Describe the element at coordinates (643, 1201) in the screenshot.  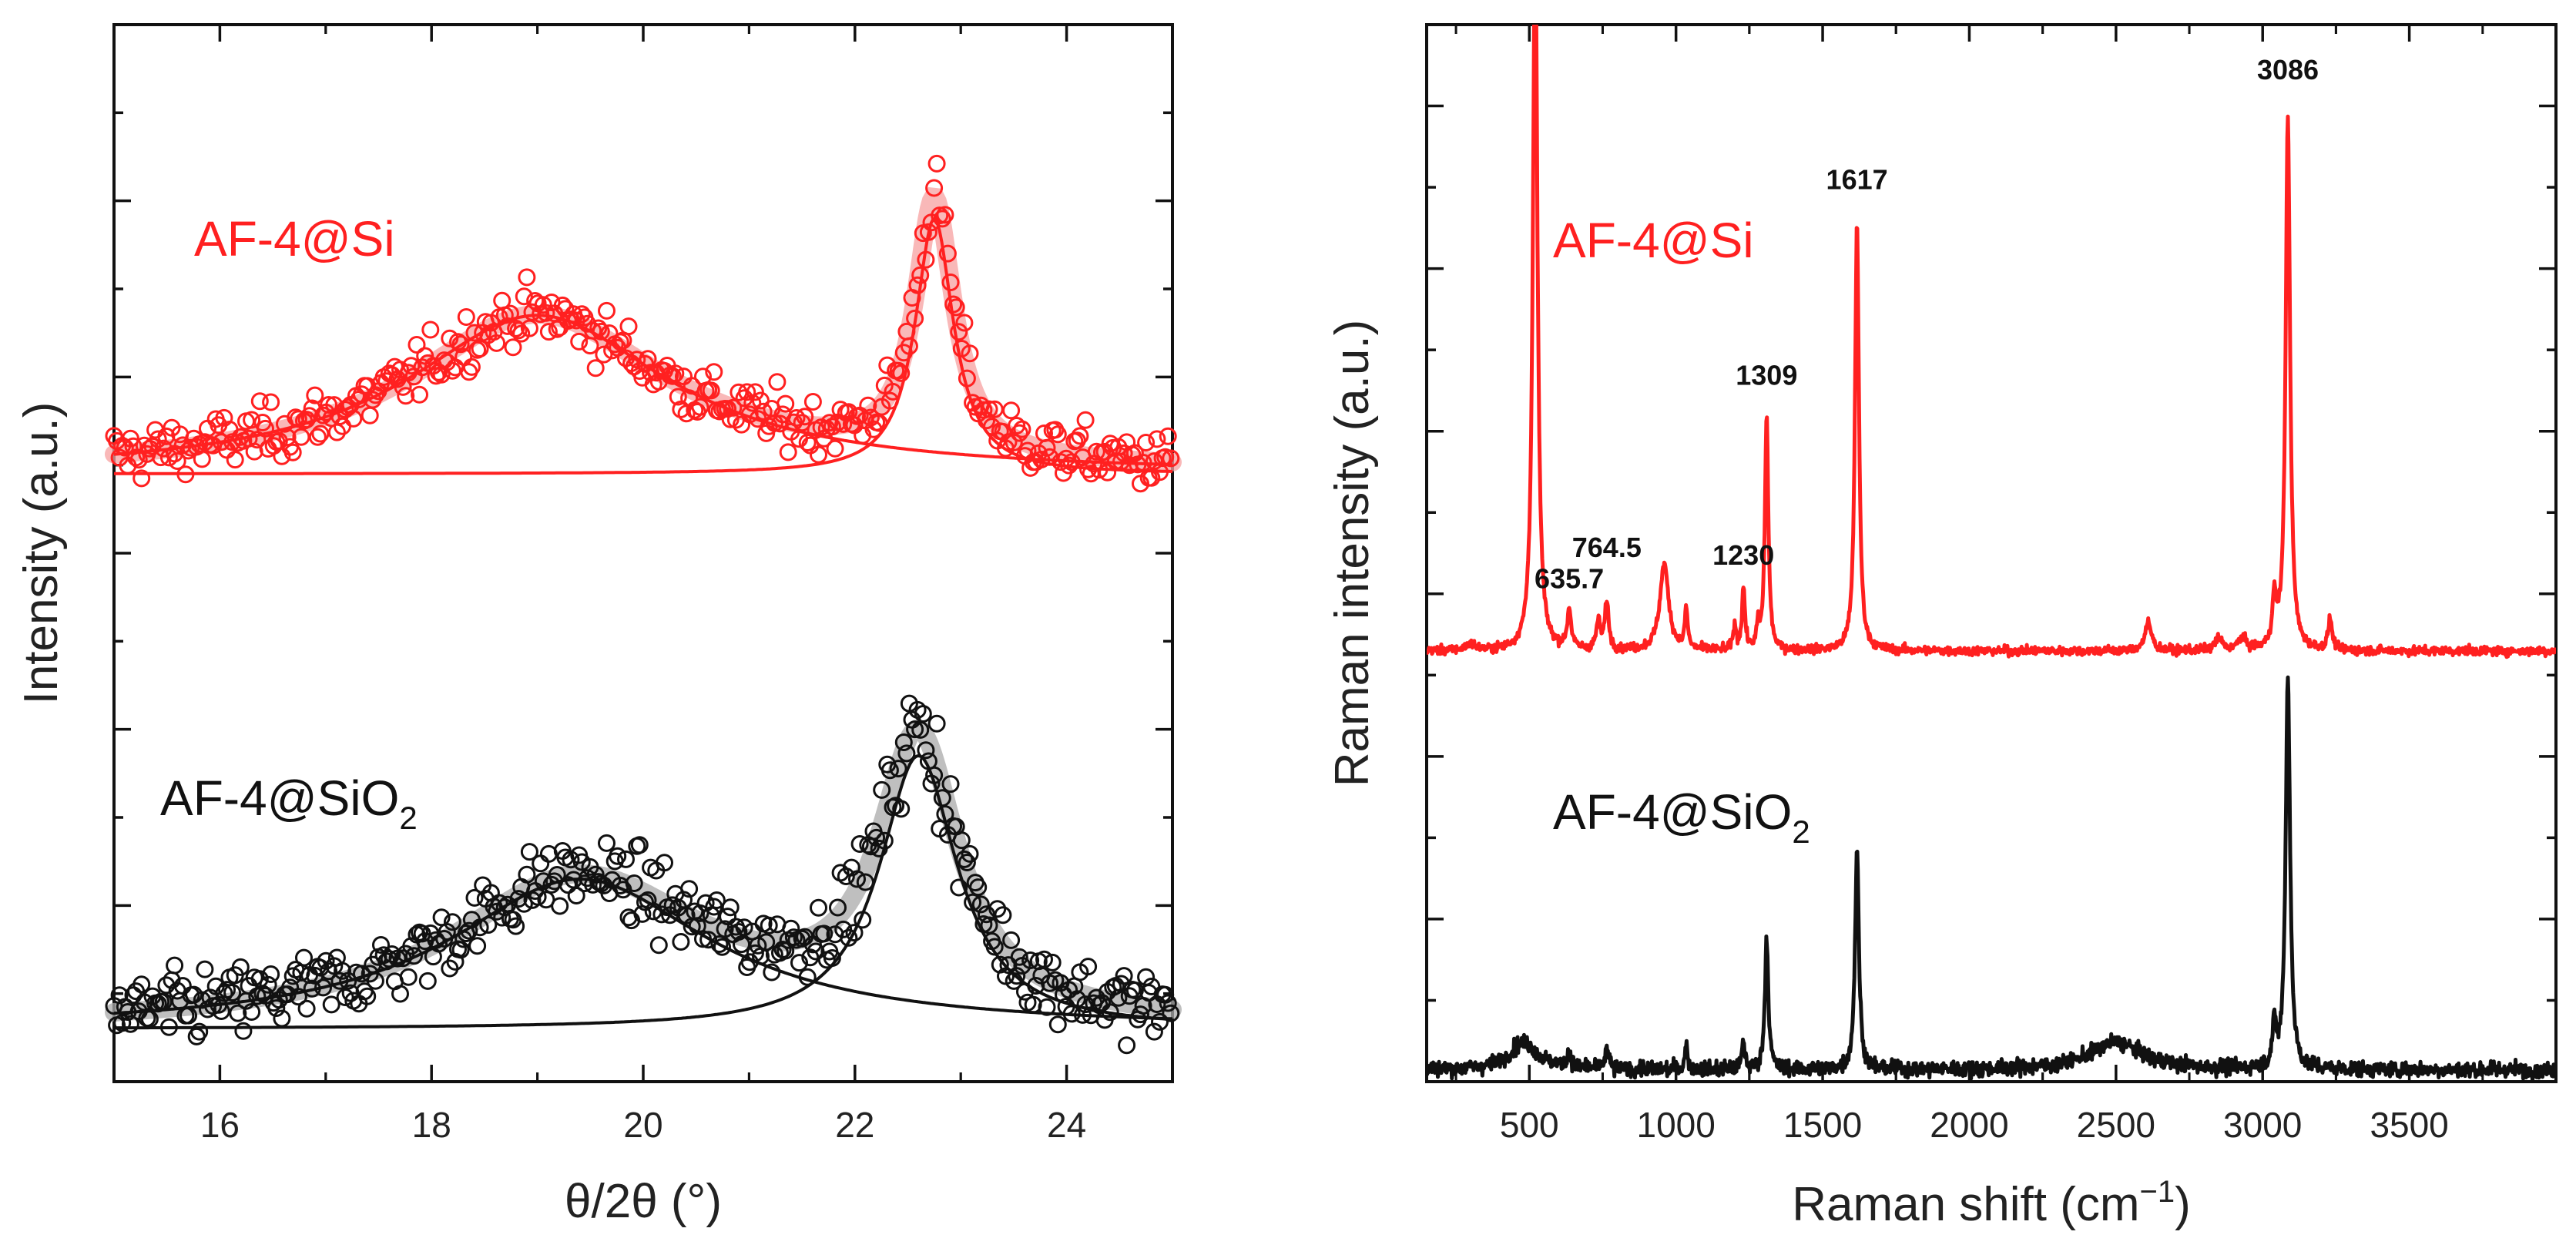
I see `x-axis-label: θ/2θ (°)` at that location.